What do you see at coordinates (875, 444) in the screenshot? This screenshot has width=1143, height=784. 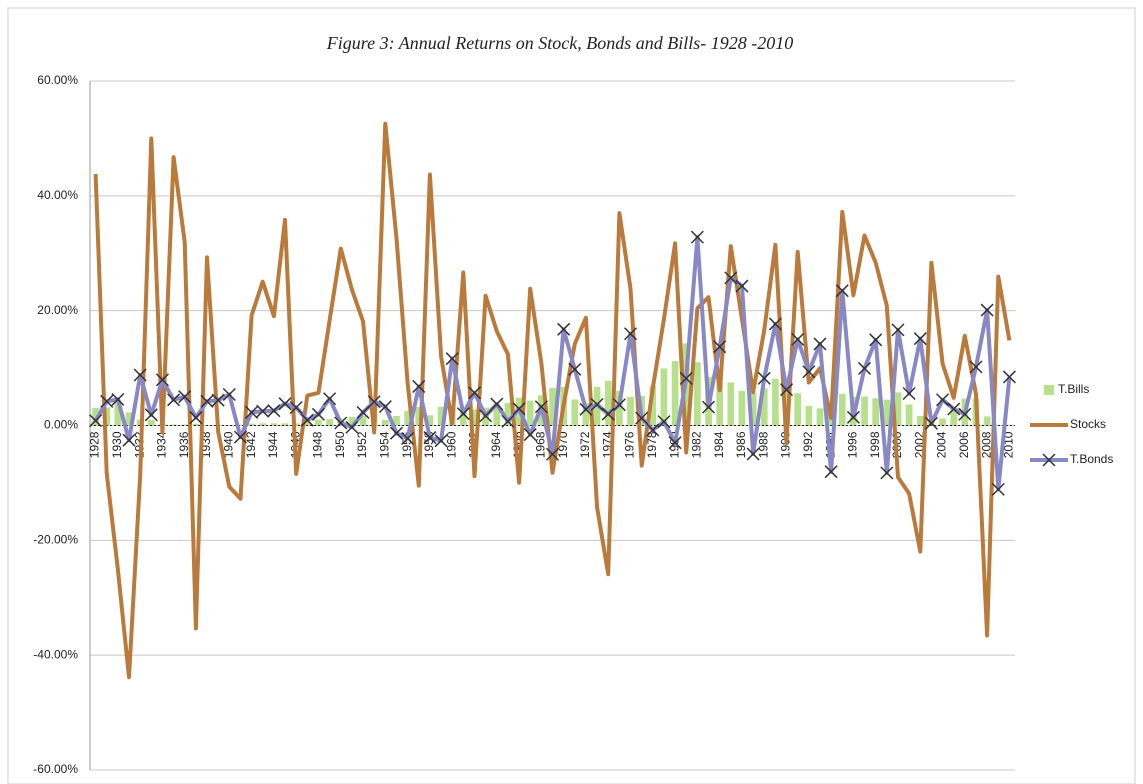 I see `x-tick-label: 1998` at bounding box center [875, 444].